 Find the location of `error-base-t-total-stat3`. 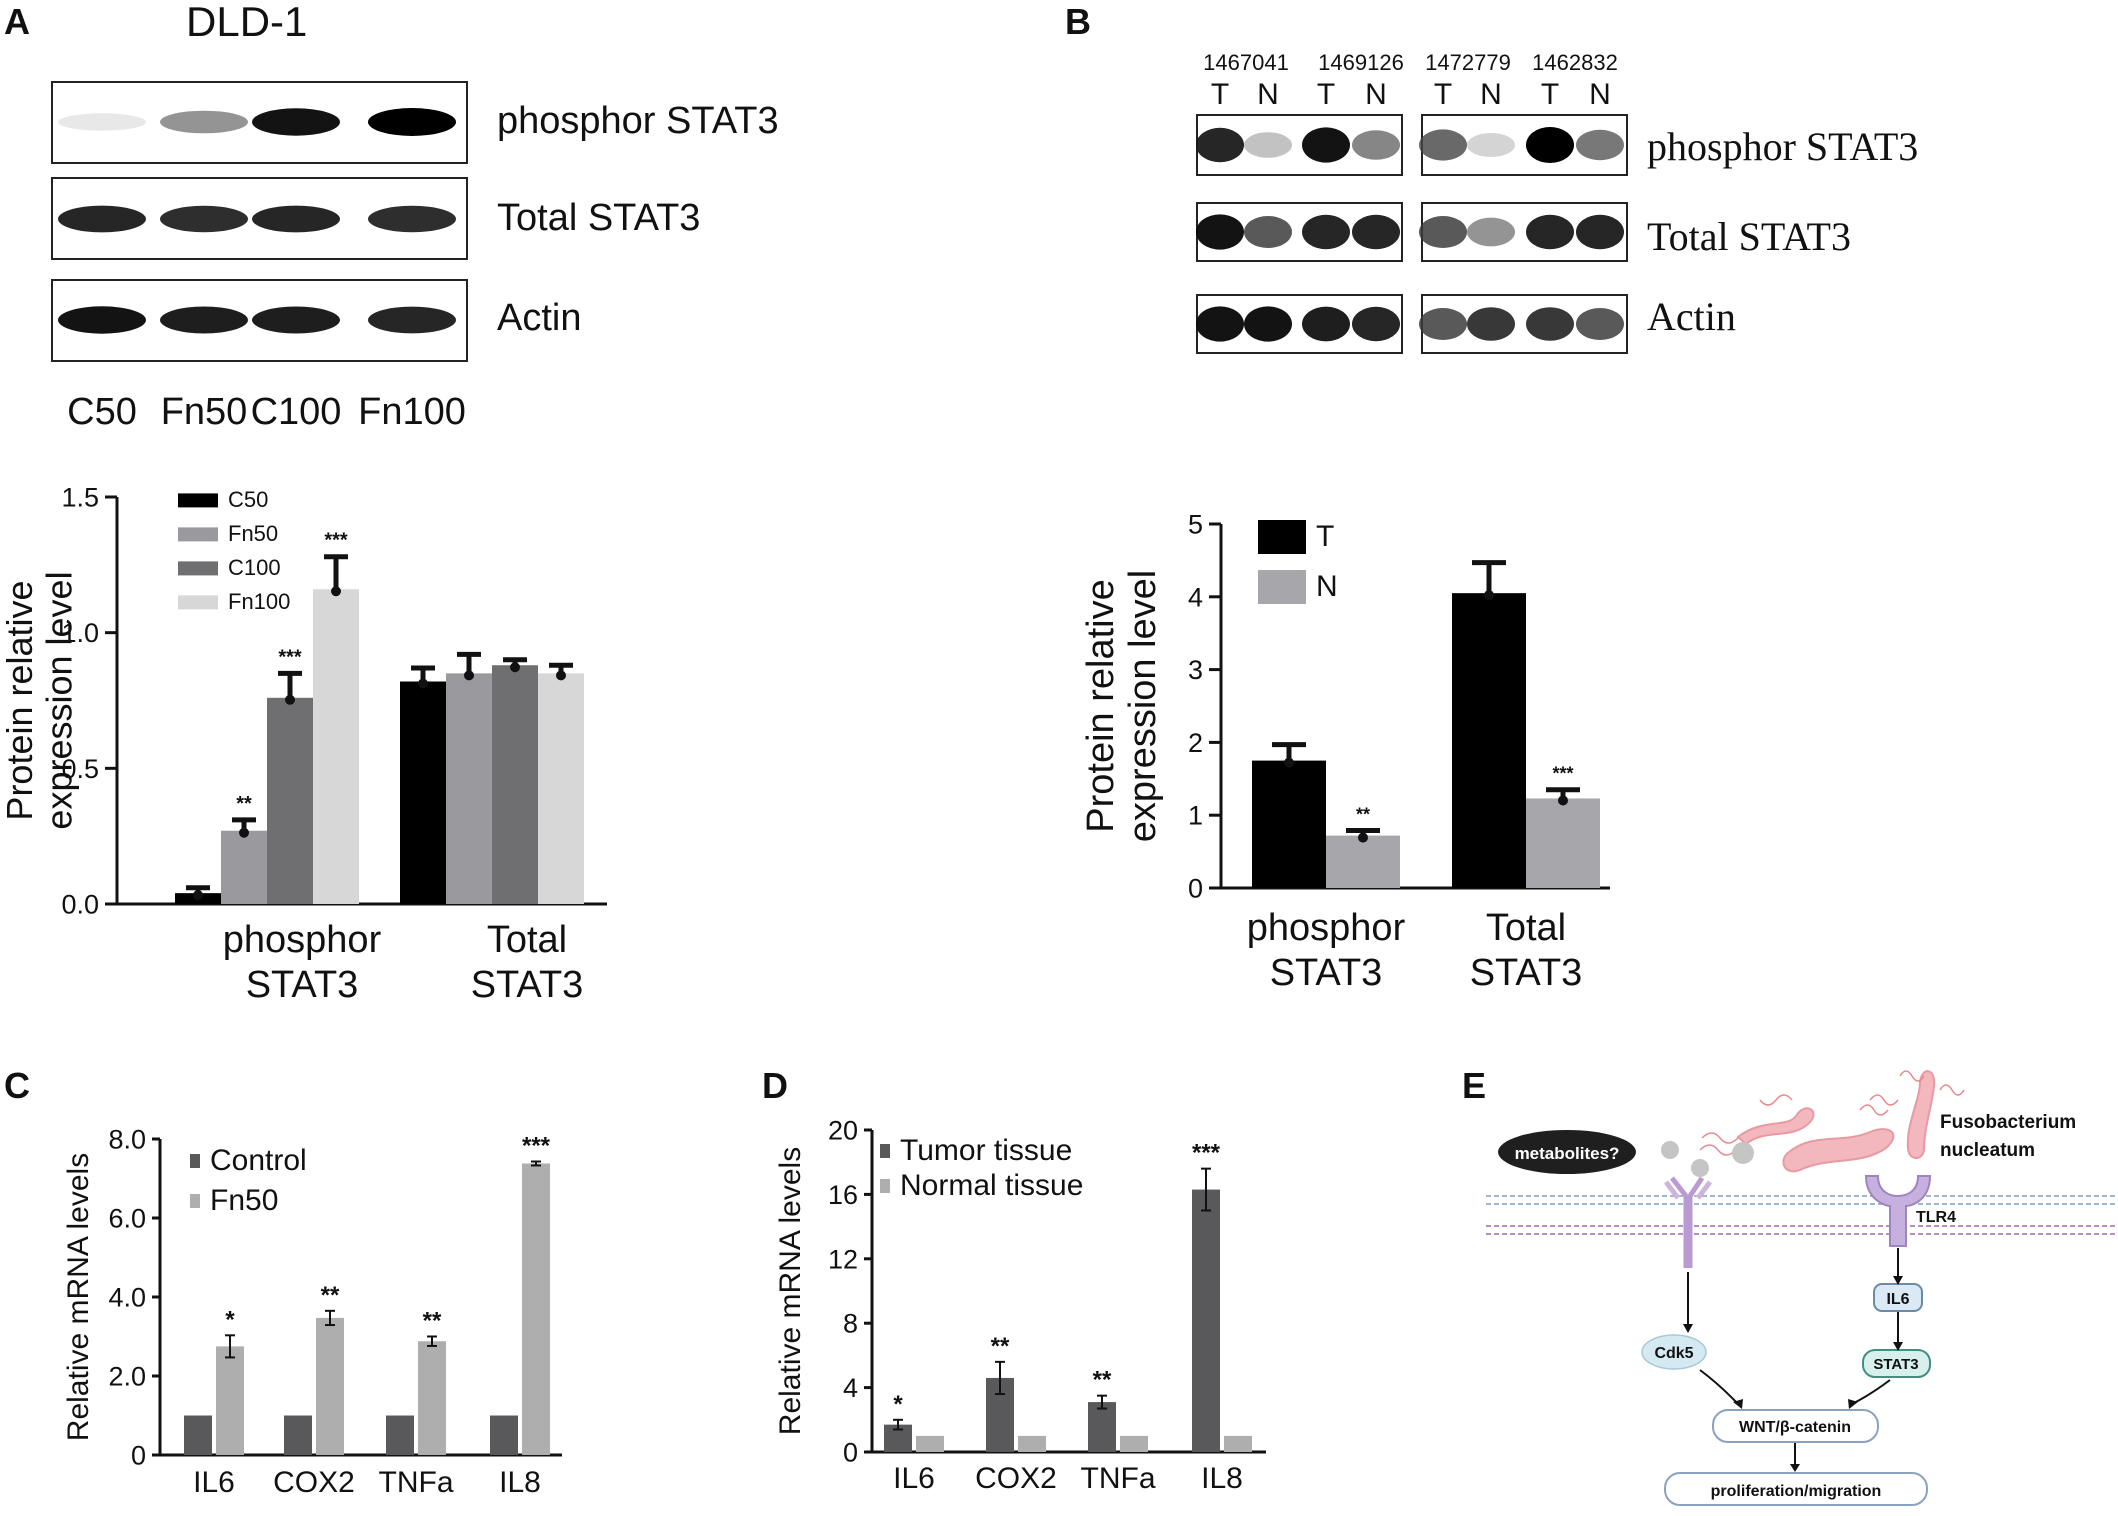

error-base-t-total-stat3 is located at coordinates (1489, 595).